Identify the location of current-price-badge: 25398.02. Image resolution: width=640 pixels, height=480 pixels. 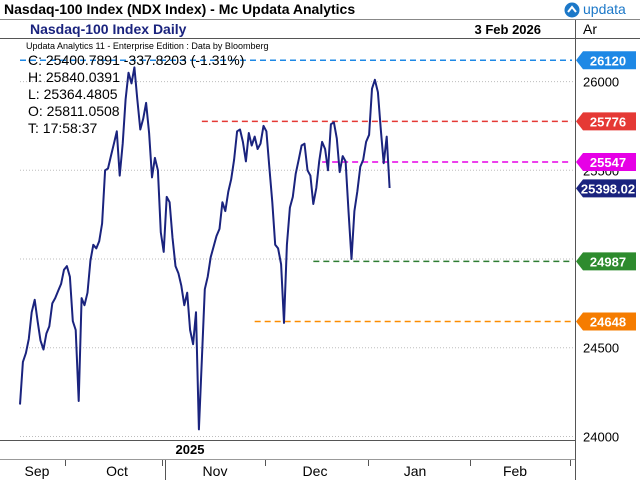
(606, 188).